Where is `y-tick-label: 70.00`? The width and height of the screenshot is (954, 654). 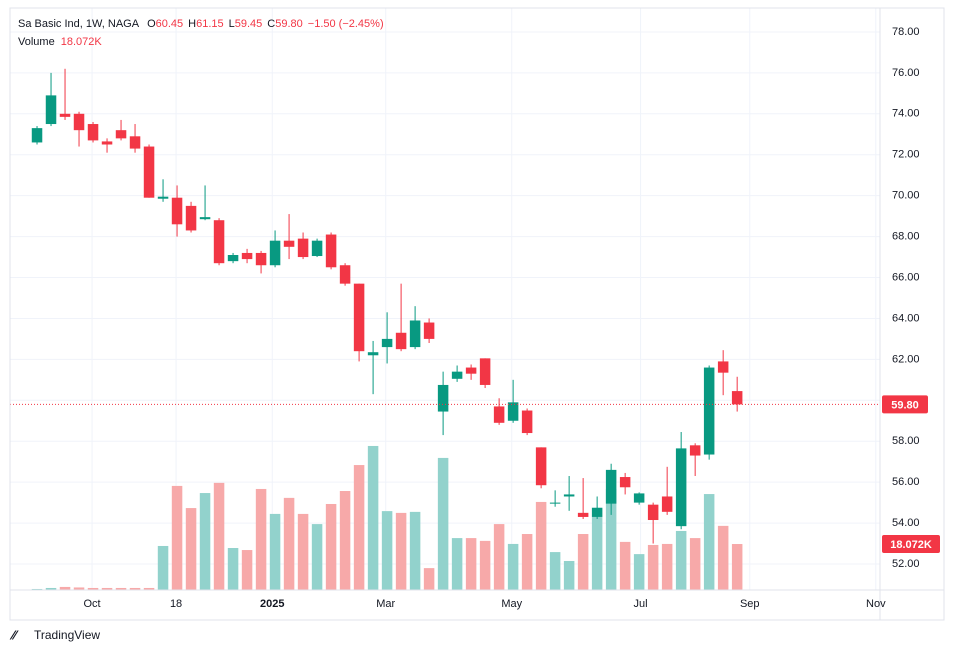
y-tick-label: 70.00 is located at coordinates (906, 196).